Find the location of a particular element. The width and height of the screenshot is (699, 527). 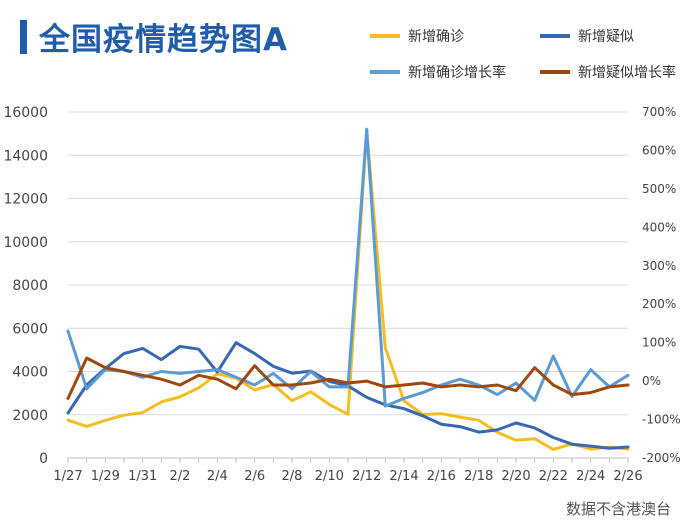

y-left-tick-label: 0 is located at coordinates (43, 459).